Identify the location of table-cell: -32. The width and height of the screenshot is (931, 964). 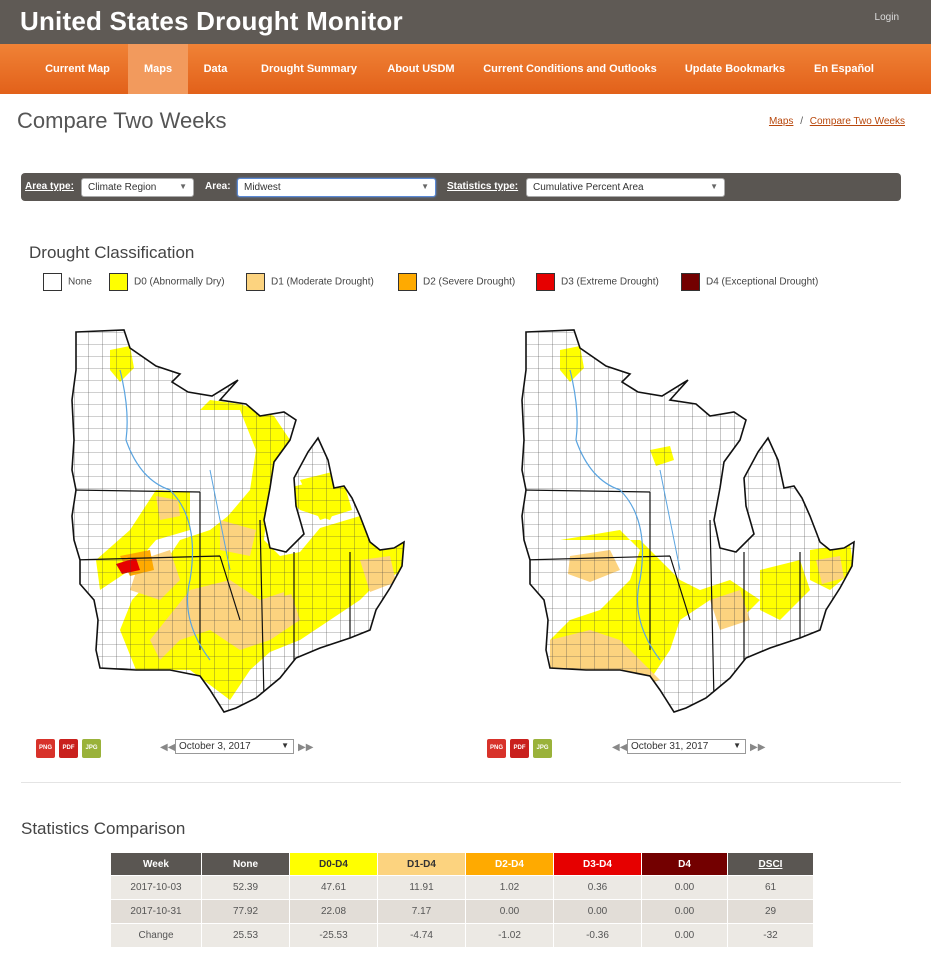
(770, 935).